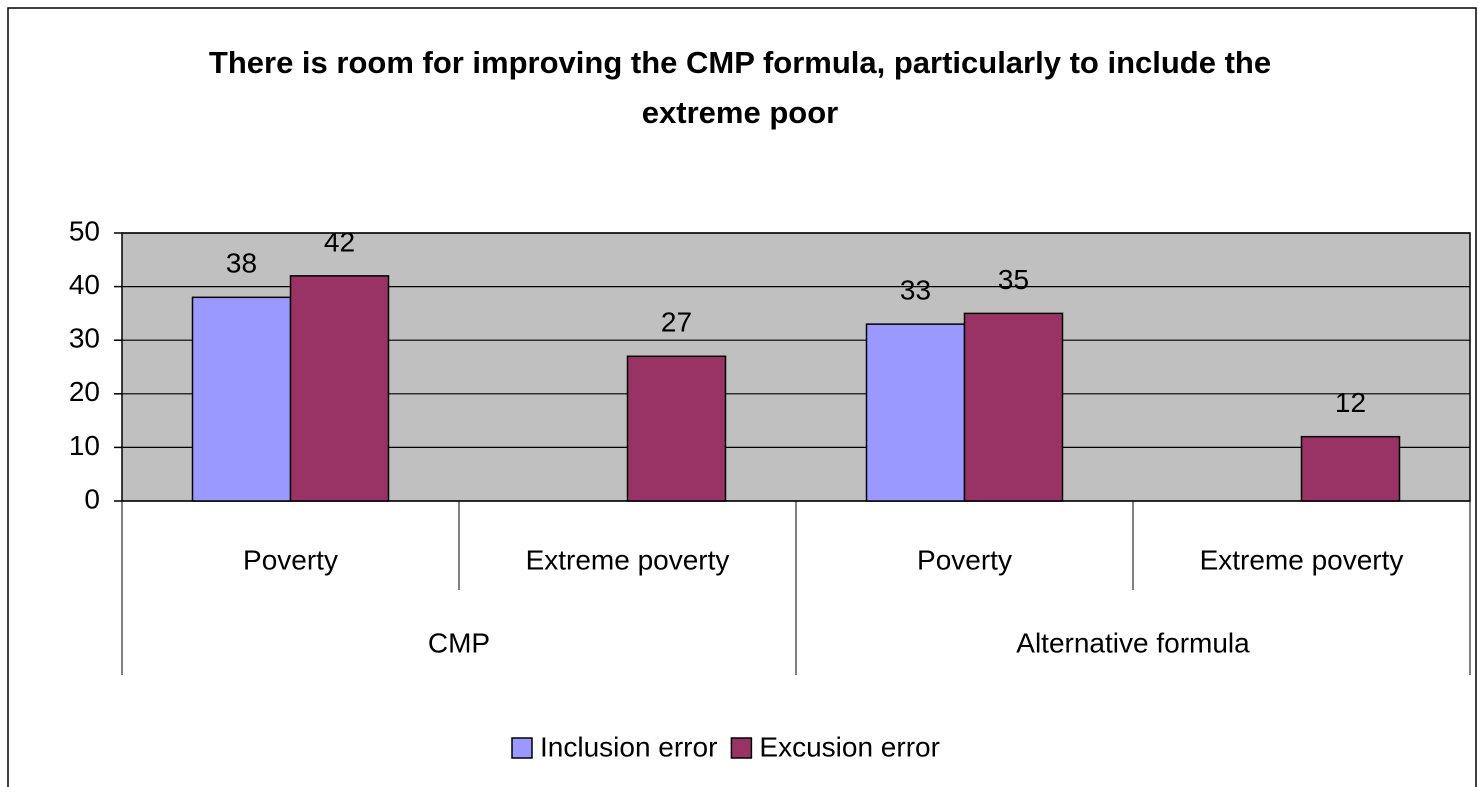  Describe the element at coordinates (915, 290) in the screenshot. I see `data-label: 33` at that location.